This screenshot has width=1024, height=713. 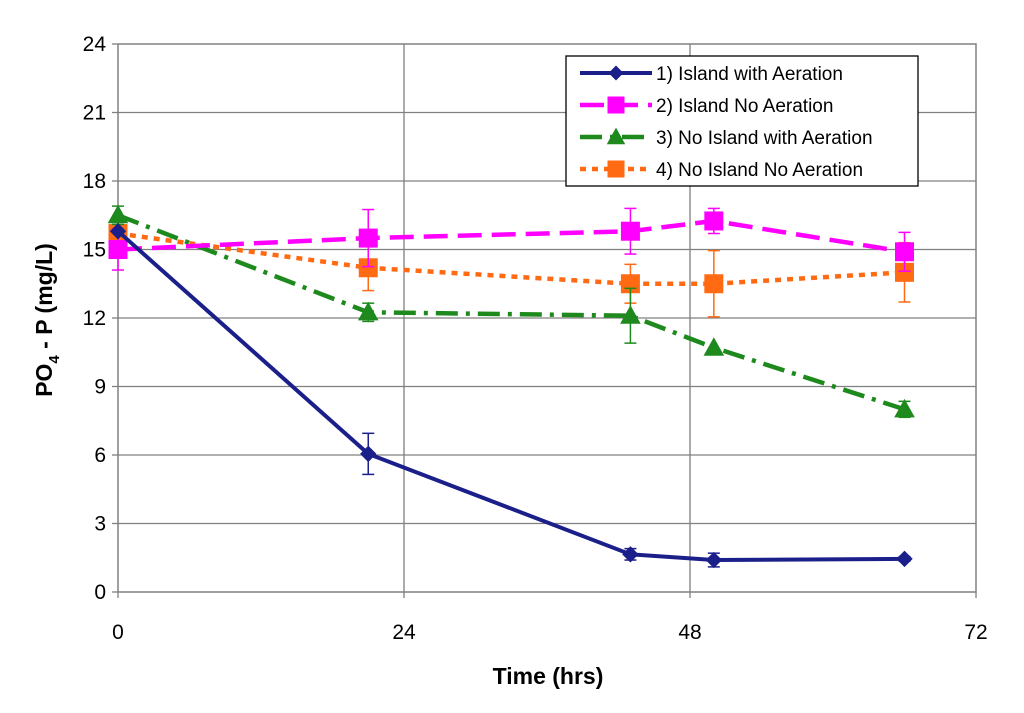 I want to click on y-tick-label: 24, so click(x=95, y=44).